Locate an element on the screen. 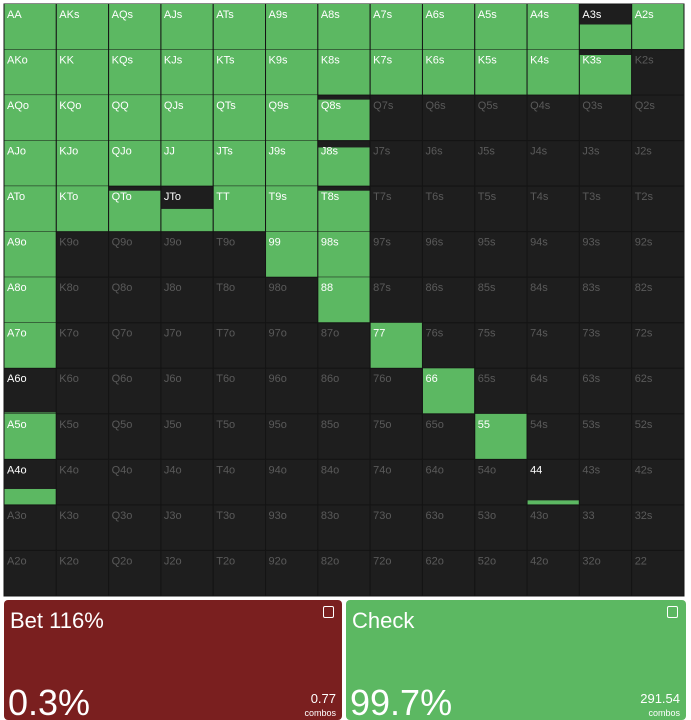 The height and width of the screenshot is (720, 691). hand-label: KTs is located at coordinates (225, 60).